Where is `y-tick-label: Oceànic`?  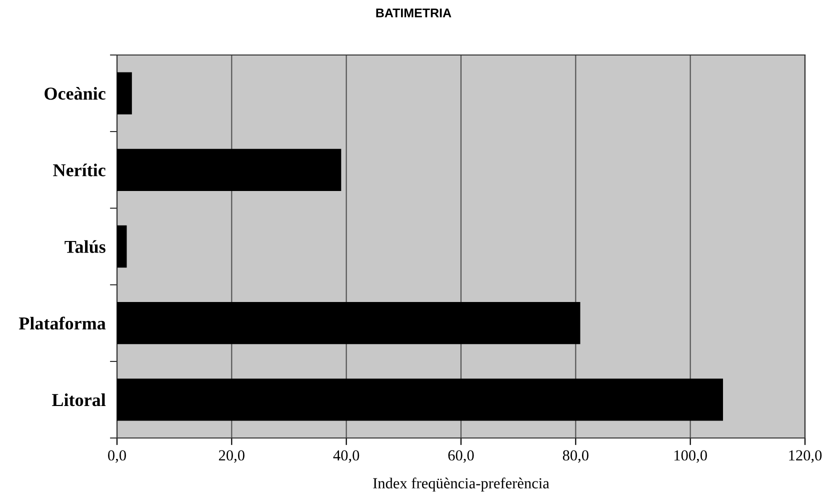
y-tick-label: Oceànic is located at coordinates (75, 93).